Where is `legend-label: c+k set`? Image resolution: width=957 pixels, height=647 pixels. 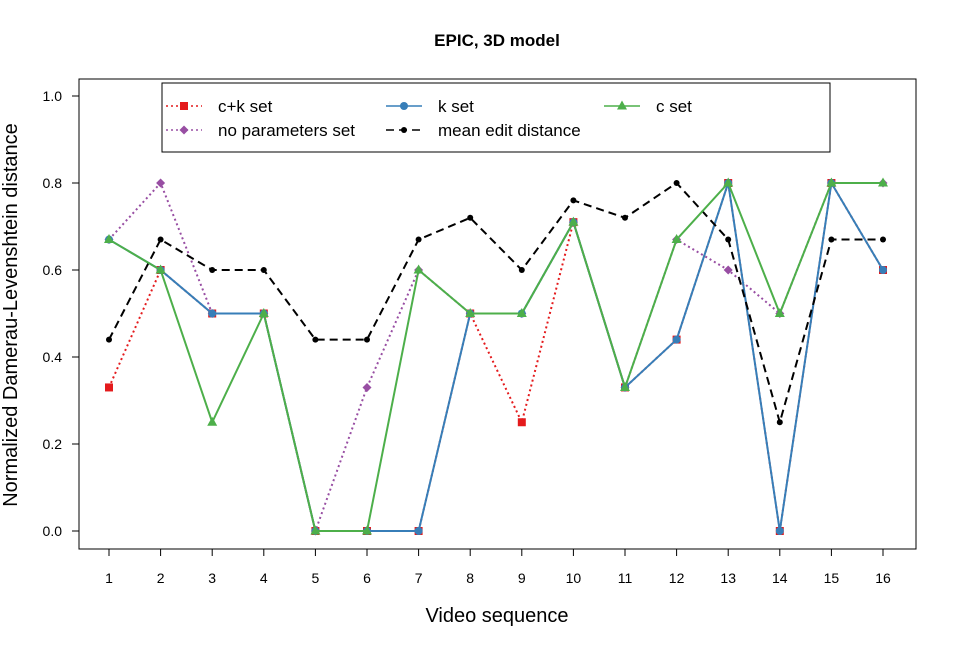
legend-label: c+k set is located at coordinates (245, 106).